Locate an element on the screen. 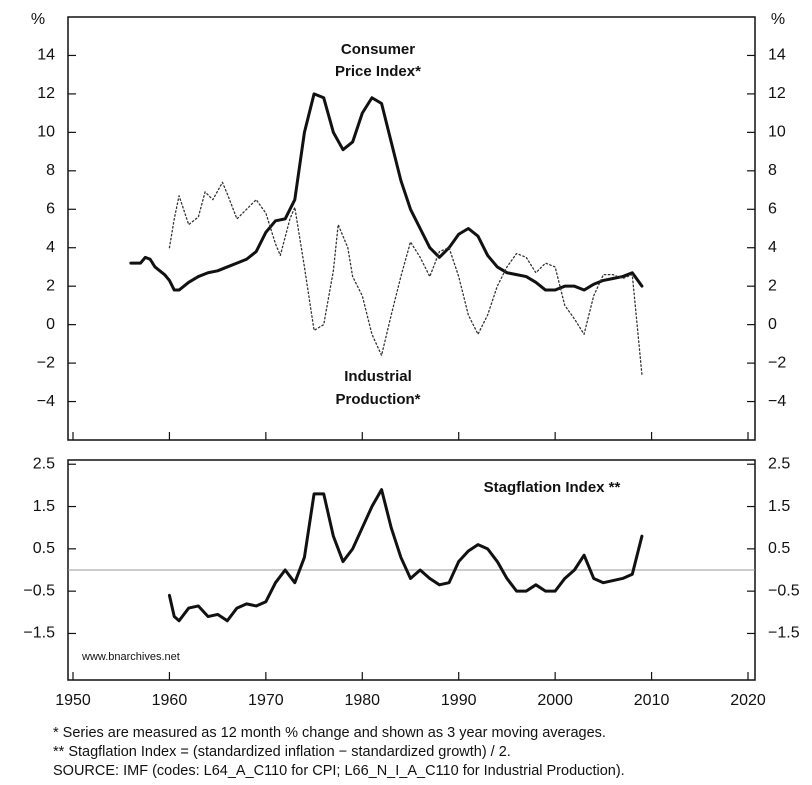 Image resolution: width=812 pixels, height=785 pixels. x-tick-label: 2000 is located at coordinates (555, 700).